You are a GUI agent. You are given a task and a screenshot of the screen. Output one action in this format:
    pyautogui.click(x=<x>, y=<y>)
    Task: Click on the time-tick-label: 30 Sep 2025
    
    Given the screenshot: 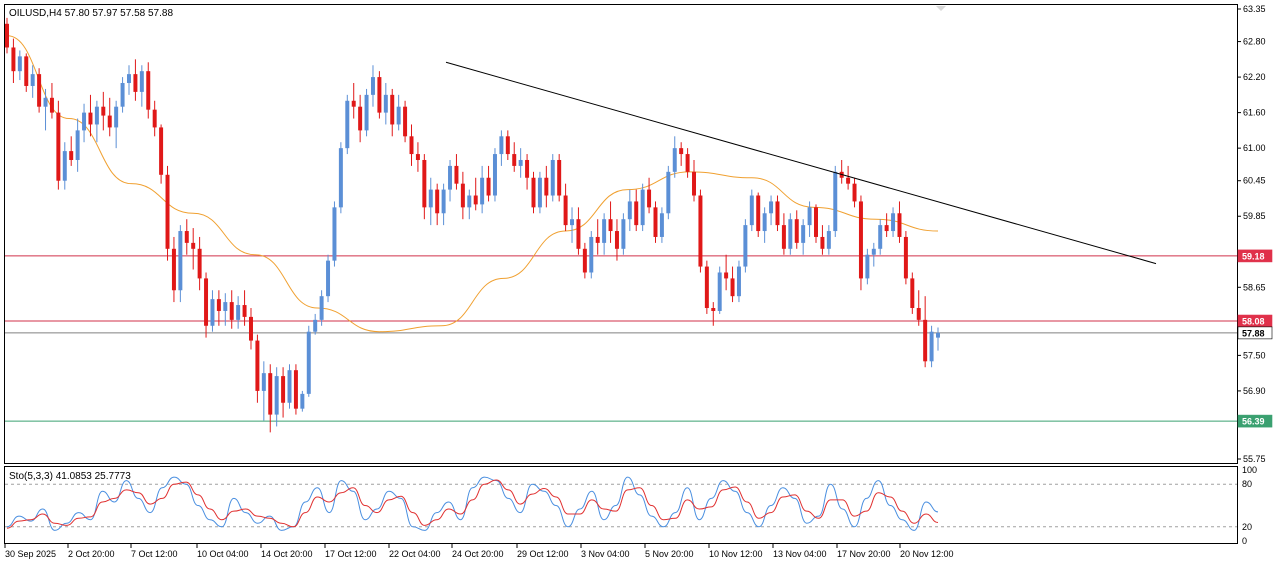 What is the action you would take?
    pyautogui.click(x=30, y=554)
    